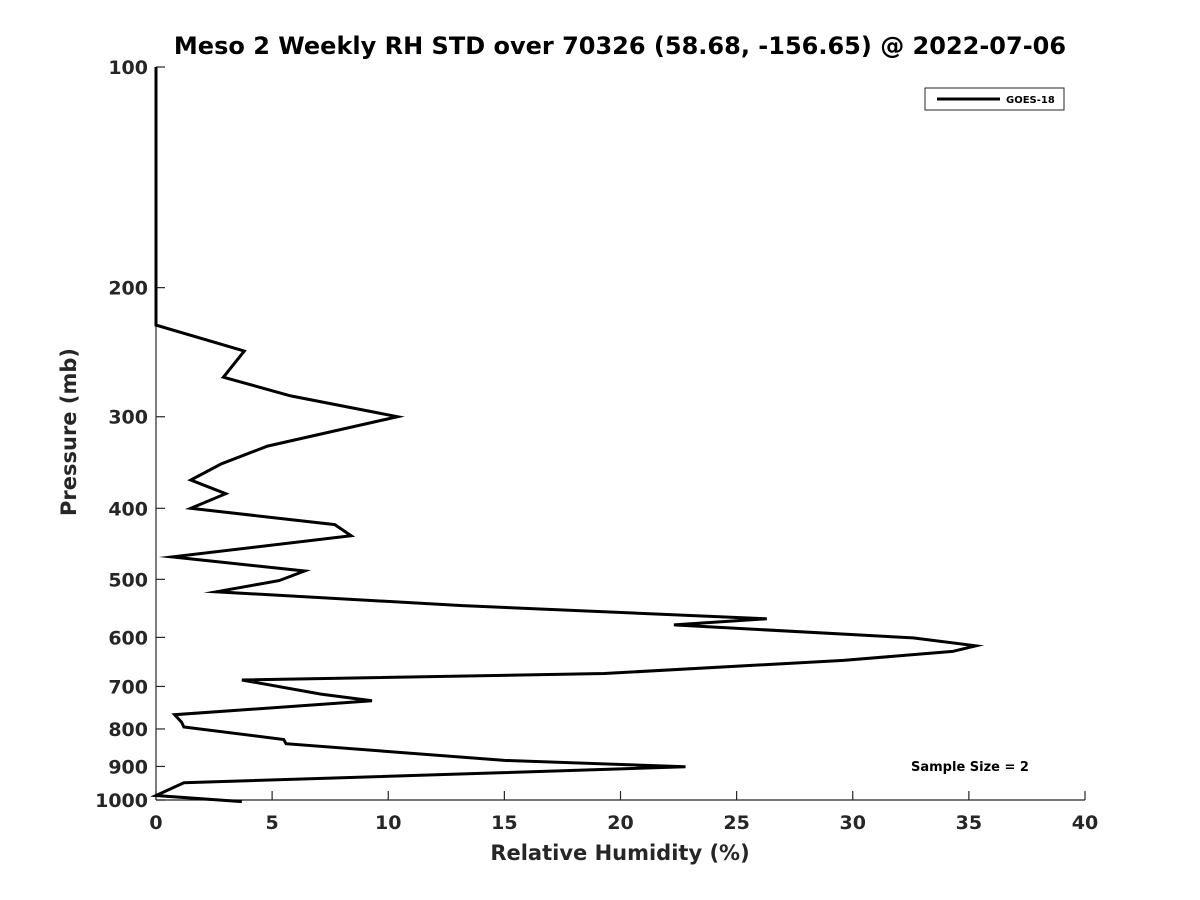 The height and width of the screenshot is (900, 1200). I want to click on x-tick-label-20: 20, so click(620, 823).